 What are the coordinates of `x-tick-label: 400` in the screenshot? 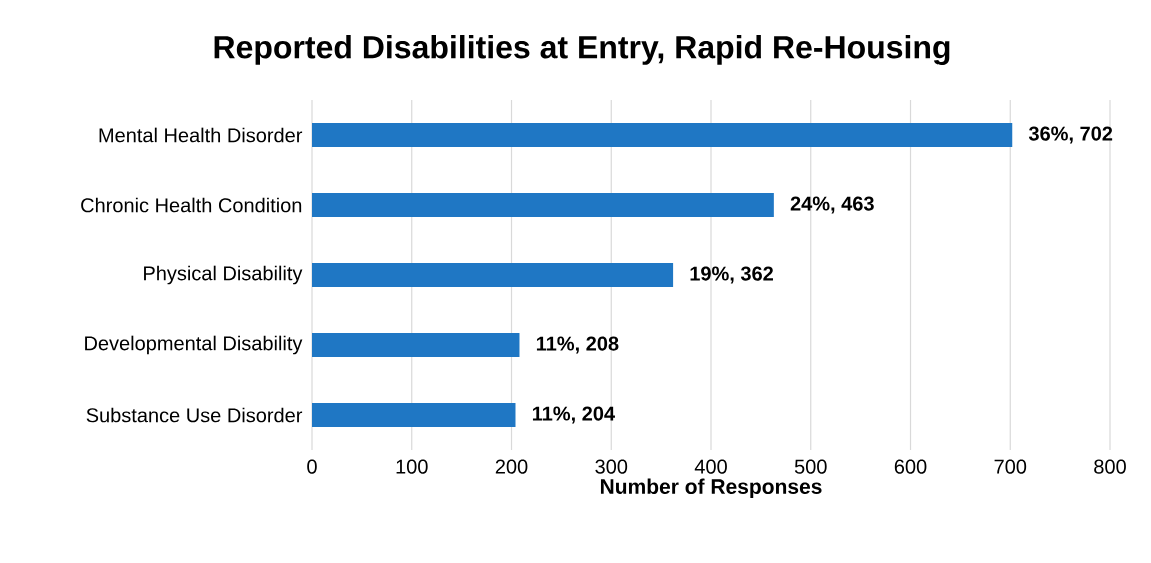 It's located at (710, 466).